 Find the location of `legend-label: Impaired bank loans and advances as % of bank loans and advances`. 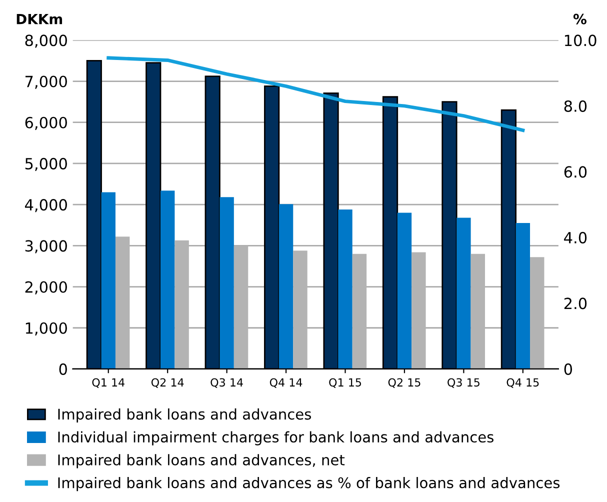

legend-label: Impaired bank loans and advances as % of bank loans and advances is located at coordinates (309, 484).